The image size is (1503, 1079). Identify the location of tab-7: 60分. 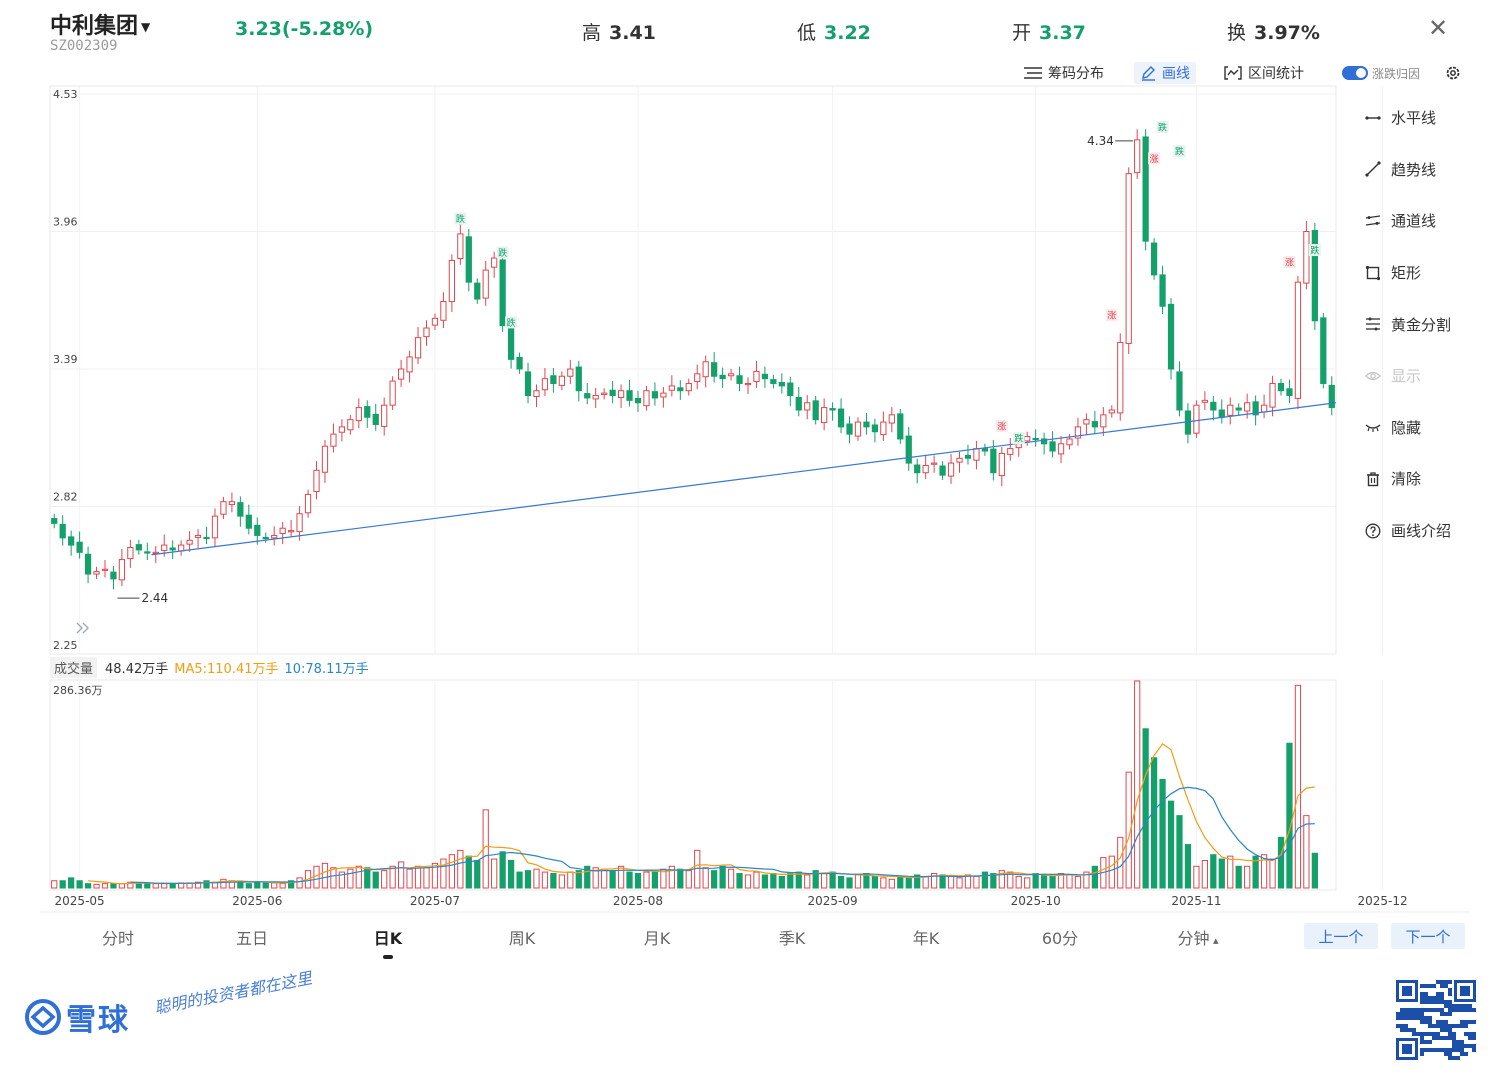
(1060, 937).